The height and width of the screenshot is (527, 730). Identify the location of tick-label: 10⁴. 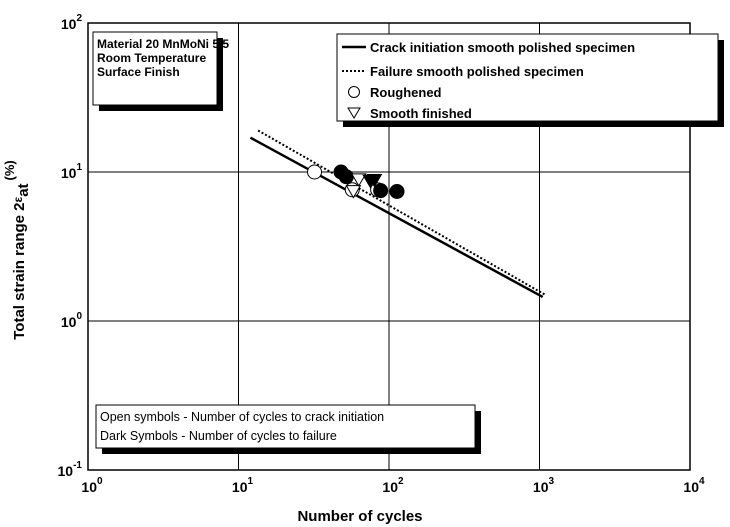
(694, 485).